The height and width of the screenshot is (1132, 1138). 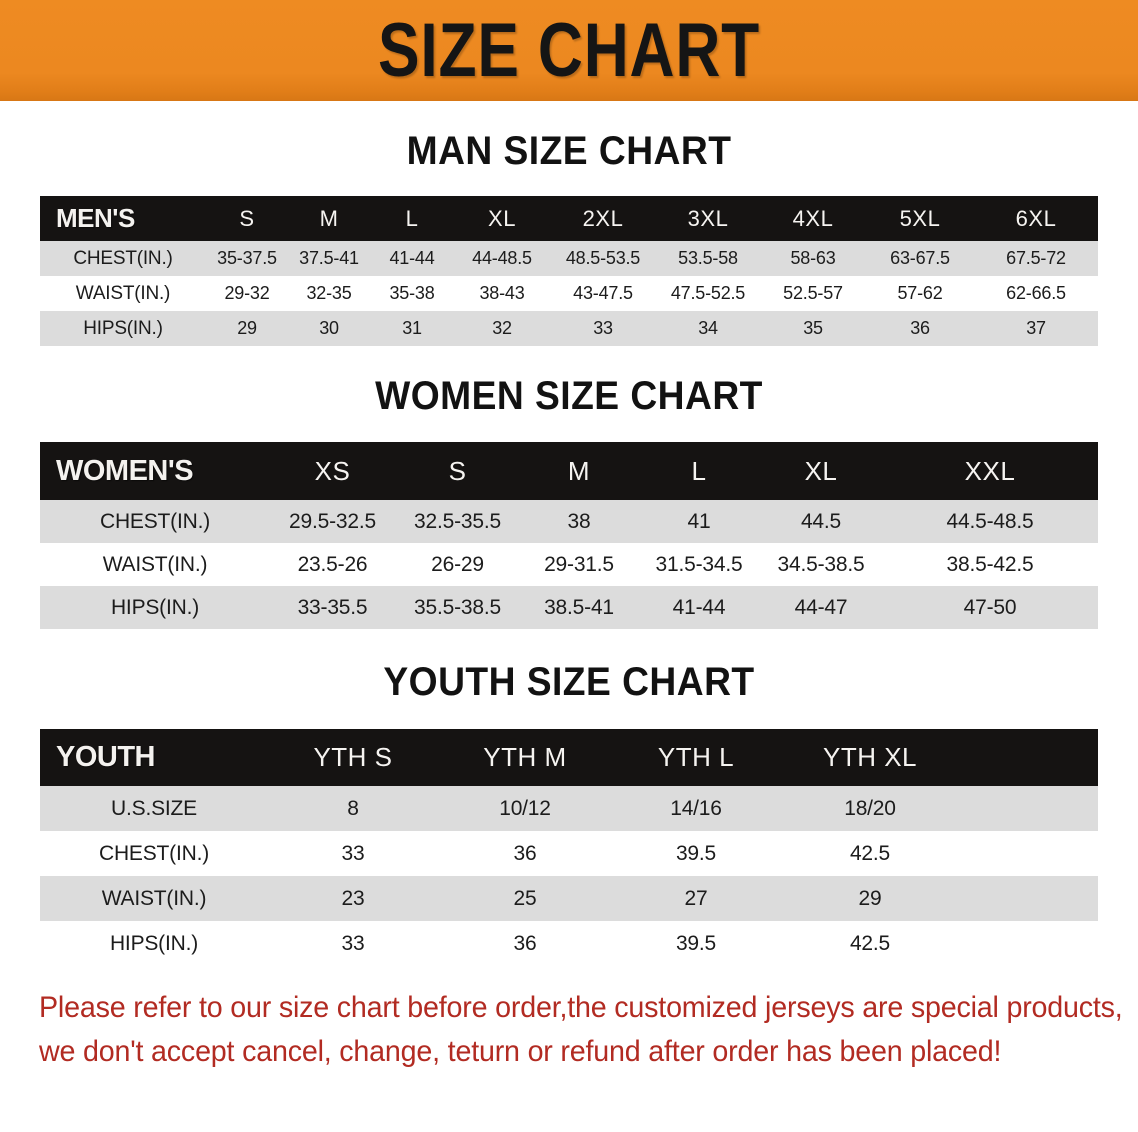 What do you see at coordinates (569, 808) in the screenshot?
I see `table-row: U.S.SIZE 8 10/12 14/16 18/20` at bounding box center [569, 808].